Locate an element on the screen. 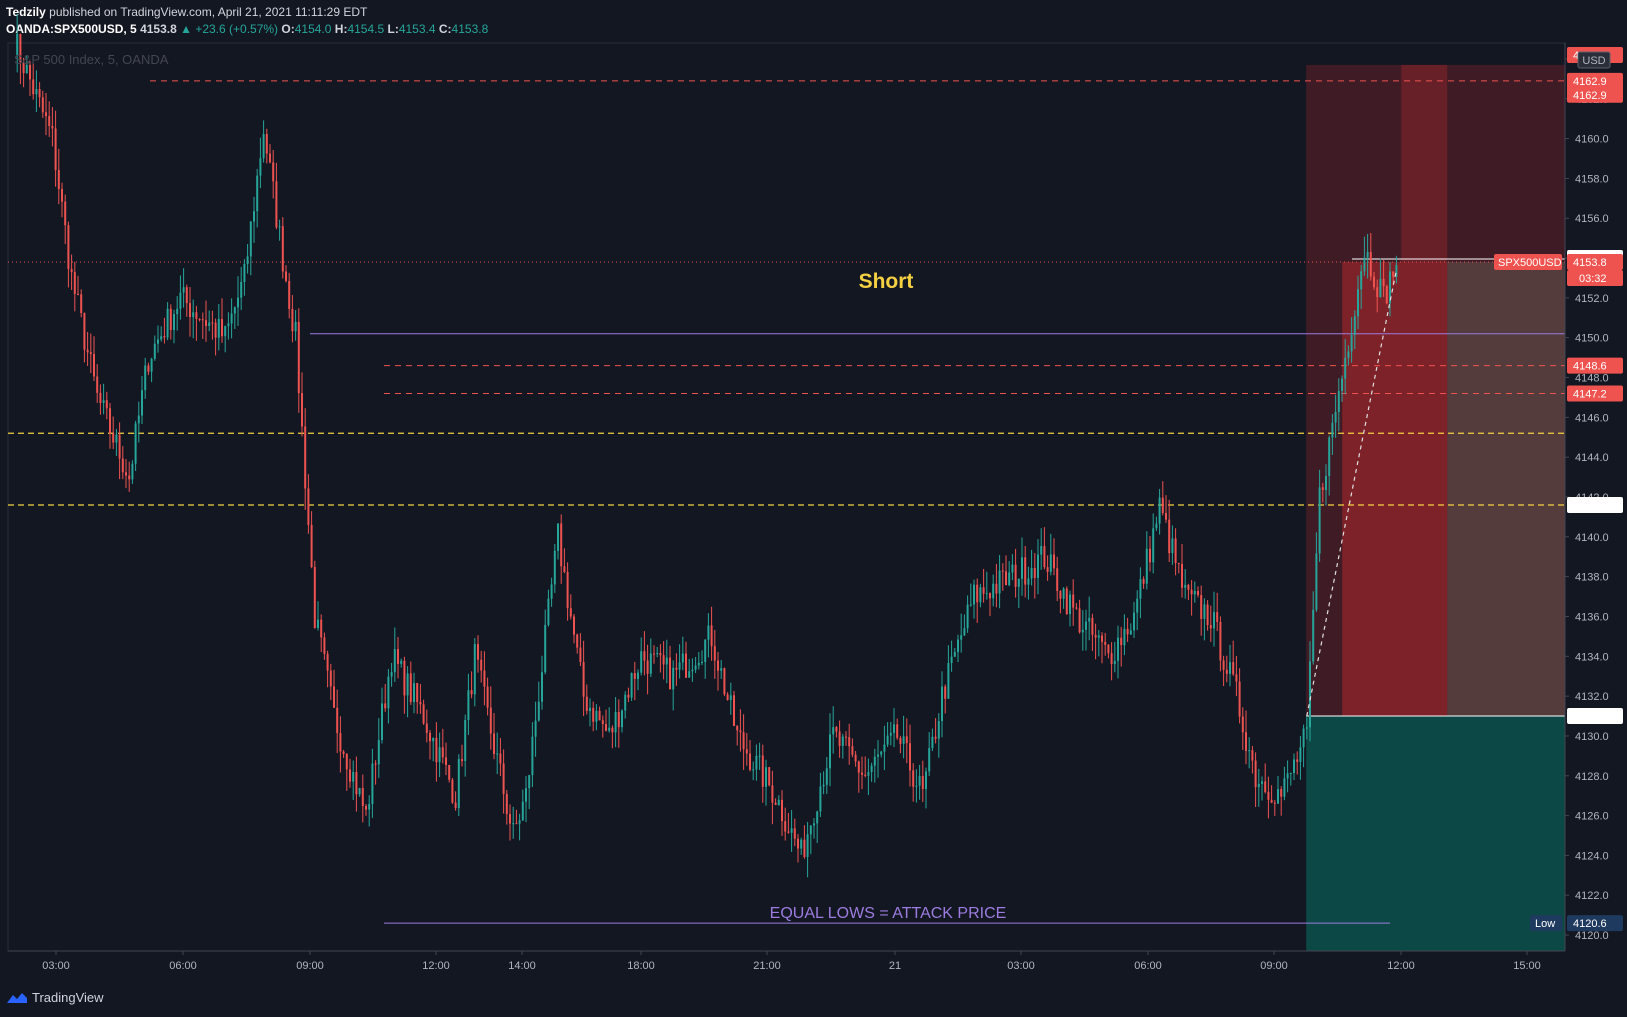 The image size is (1627, 1017). author-name: Tedzily is located at coordinates (26, 12).